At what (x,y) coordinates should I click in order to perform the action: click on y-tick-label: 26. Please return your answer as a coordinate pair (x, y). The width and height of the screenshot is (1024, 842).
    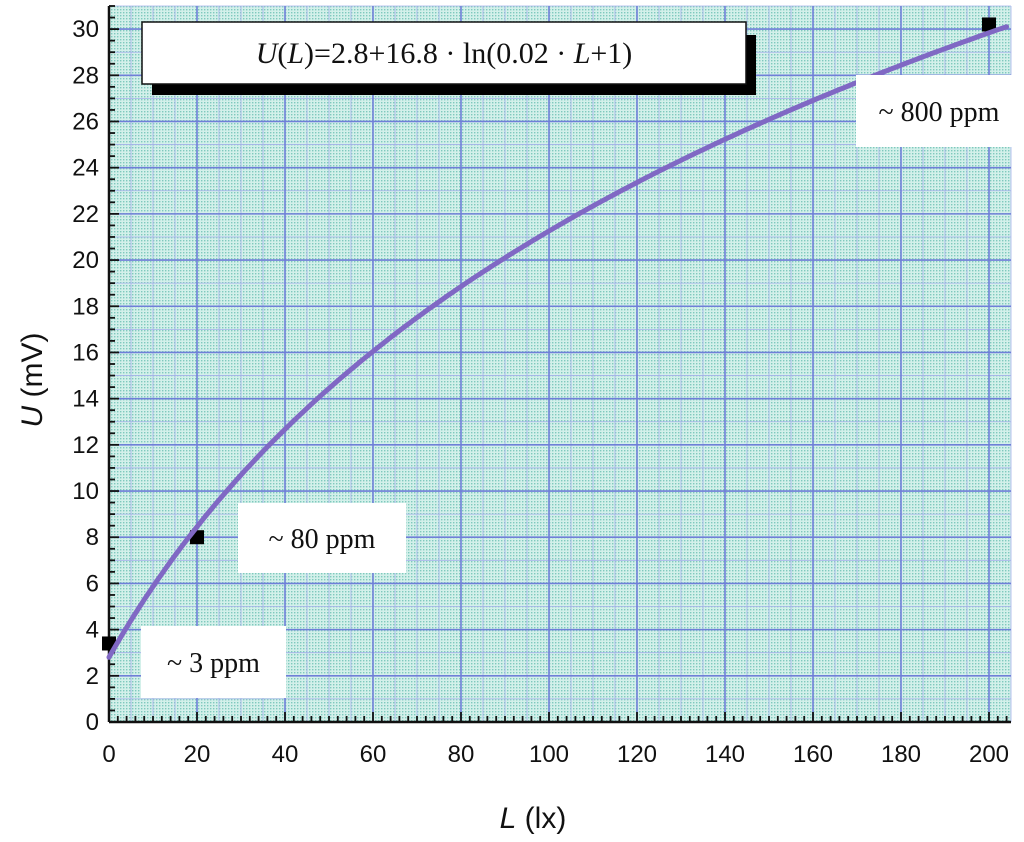
    Looking at the image, I should click on (85, 121).